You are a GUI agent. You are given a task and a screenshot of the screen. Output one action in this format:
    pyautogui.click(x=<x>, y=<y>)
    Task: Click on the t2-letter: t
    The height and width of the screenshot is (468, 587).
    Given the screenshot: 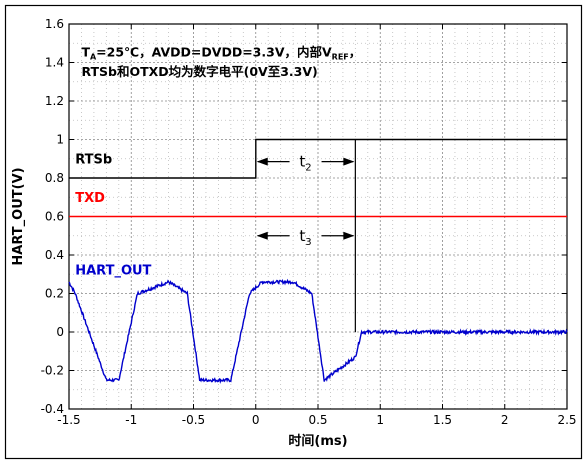 What is the action you would take?
    pyautogui.click(x=302, y=162)
    